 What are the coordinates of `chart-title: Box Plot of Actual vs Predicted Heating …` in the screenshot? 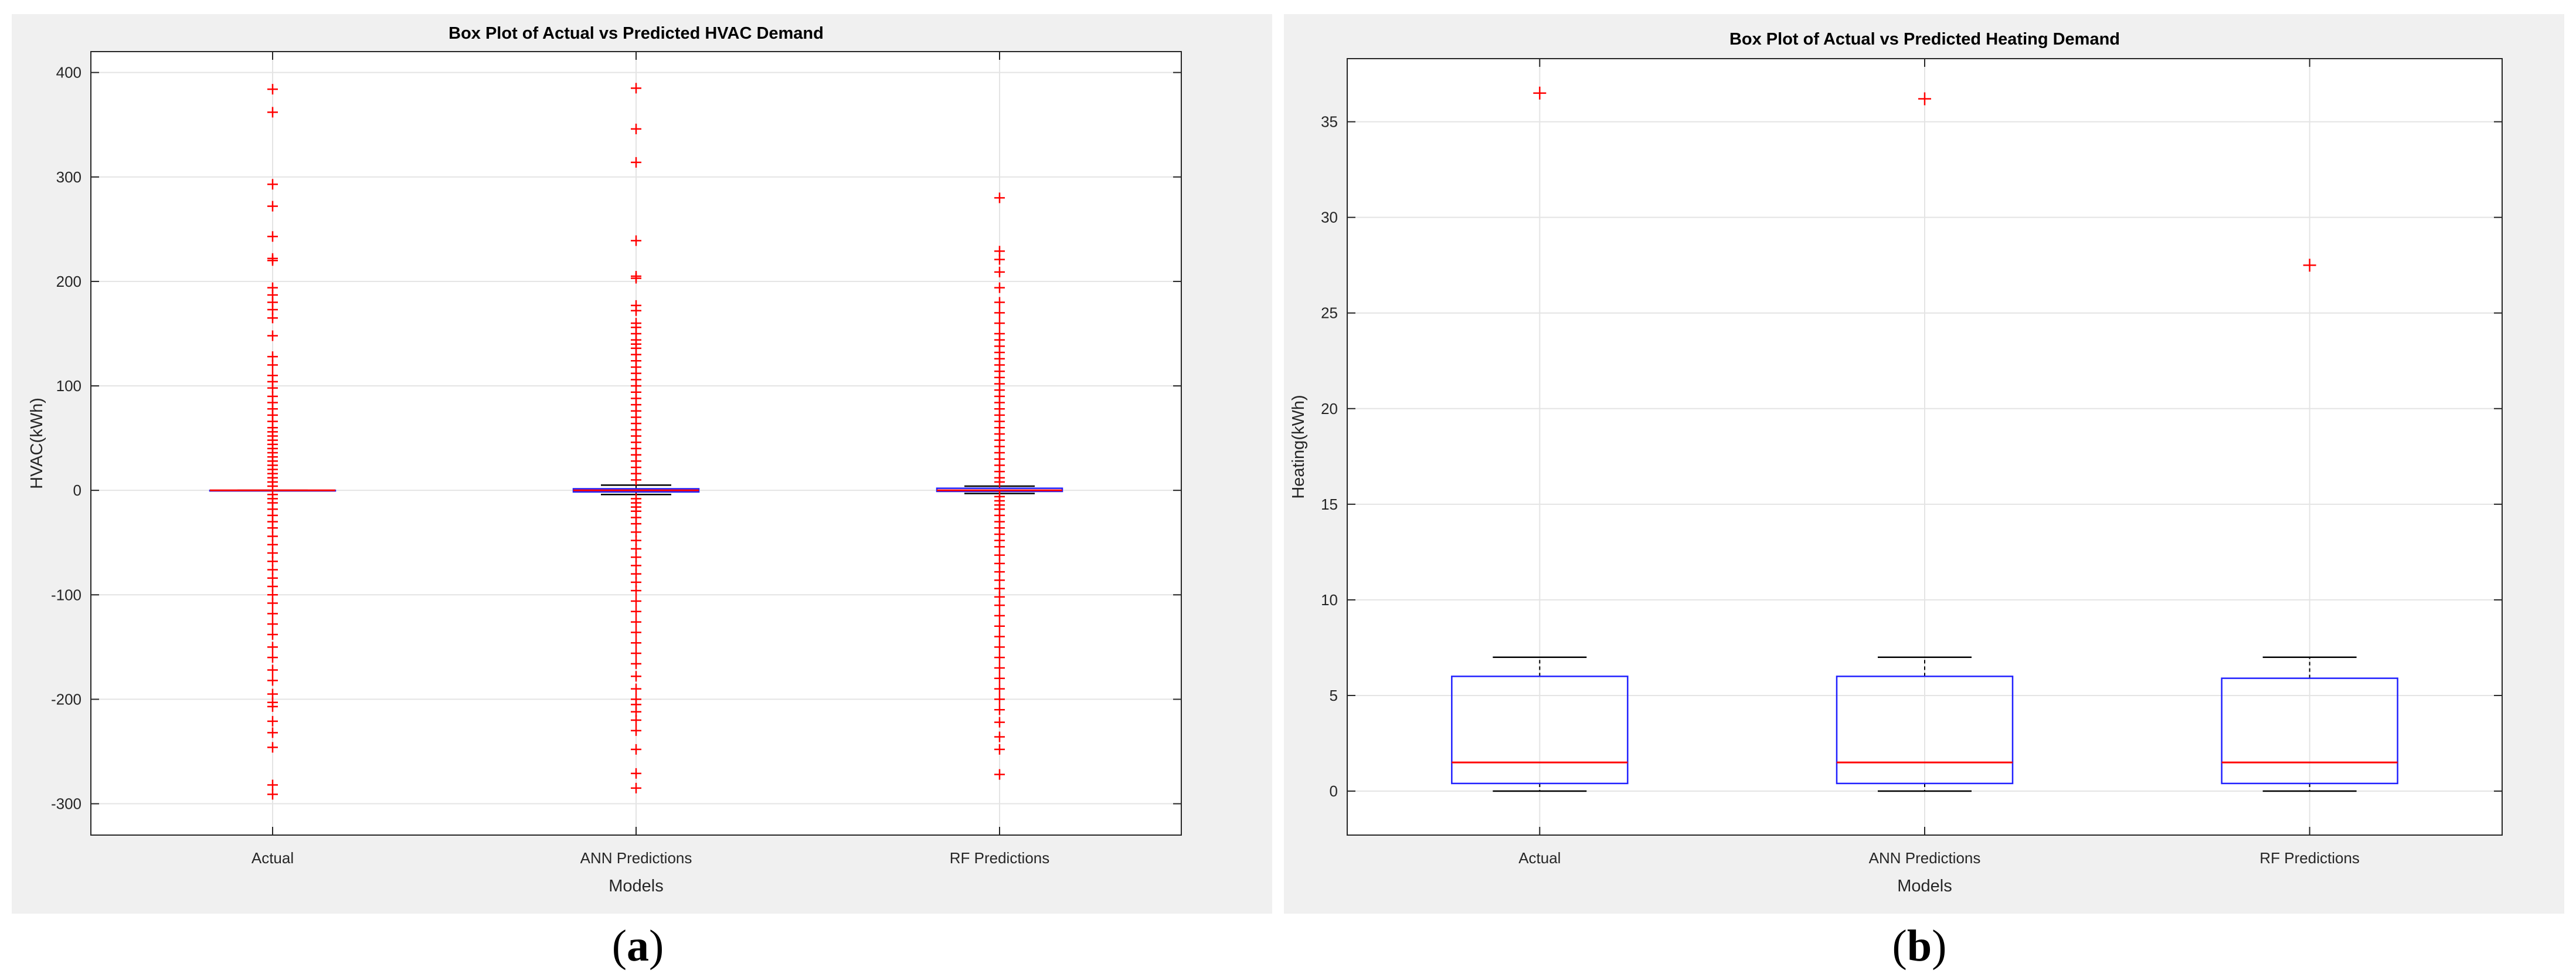 It's located at (1925, 40).